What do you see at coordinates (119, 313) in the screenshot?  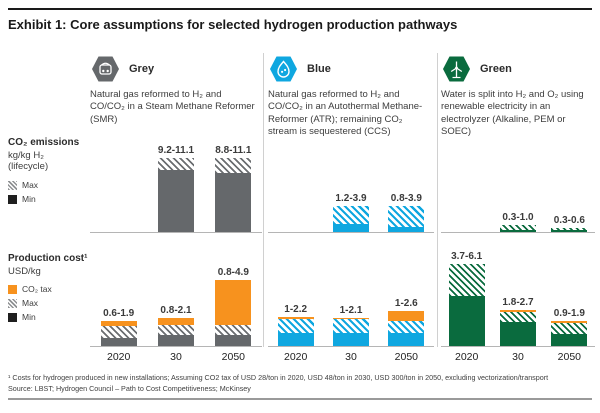 I see `bar-value-label: 0.6-1.9` at bounding box center [119, 313].